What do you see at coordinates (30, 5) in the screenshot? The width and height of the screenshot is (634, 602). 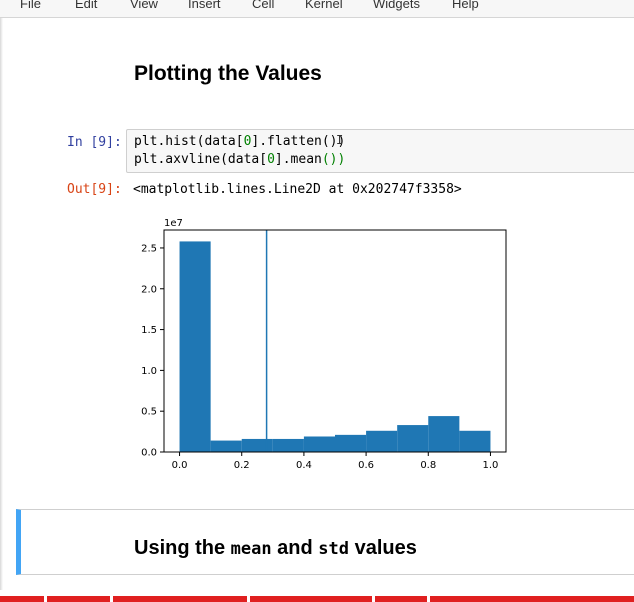 I see `menu-file: File` at bounding box center [30, 5].